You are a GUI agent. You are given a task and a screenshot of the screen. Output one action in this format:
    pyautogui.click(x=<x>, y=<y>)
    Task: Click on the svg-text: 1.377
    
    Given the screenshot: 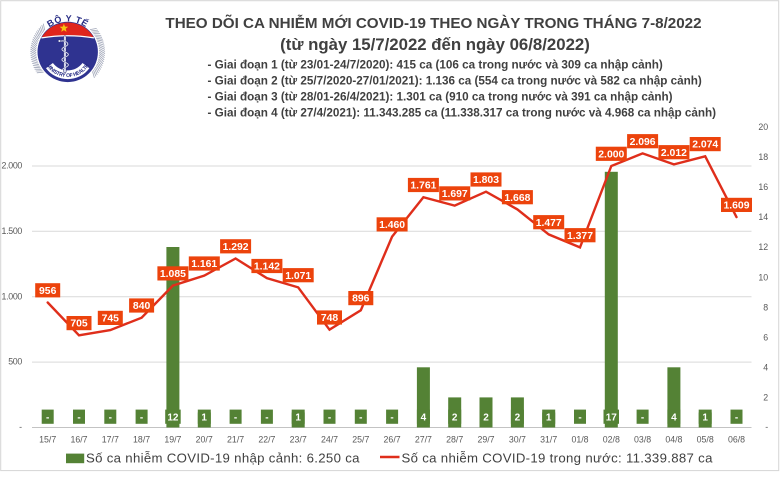 What is the action you would take?
    pyautogui.click(x=580, y=236)
    